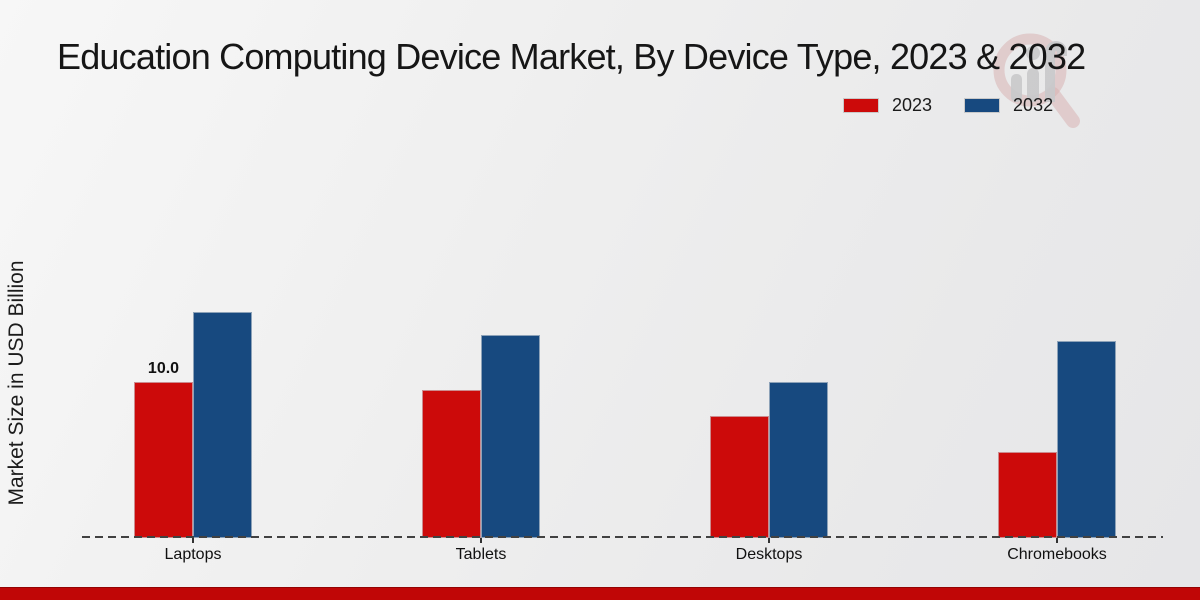 The width and height of the screenshot is (1200, 600). Describe the element at coordinates (510, 436) in the screenshot. I see `bar-tablets-2032` at that location.